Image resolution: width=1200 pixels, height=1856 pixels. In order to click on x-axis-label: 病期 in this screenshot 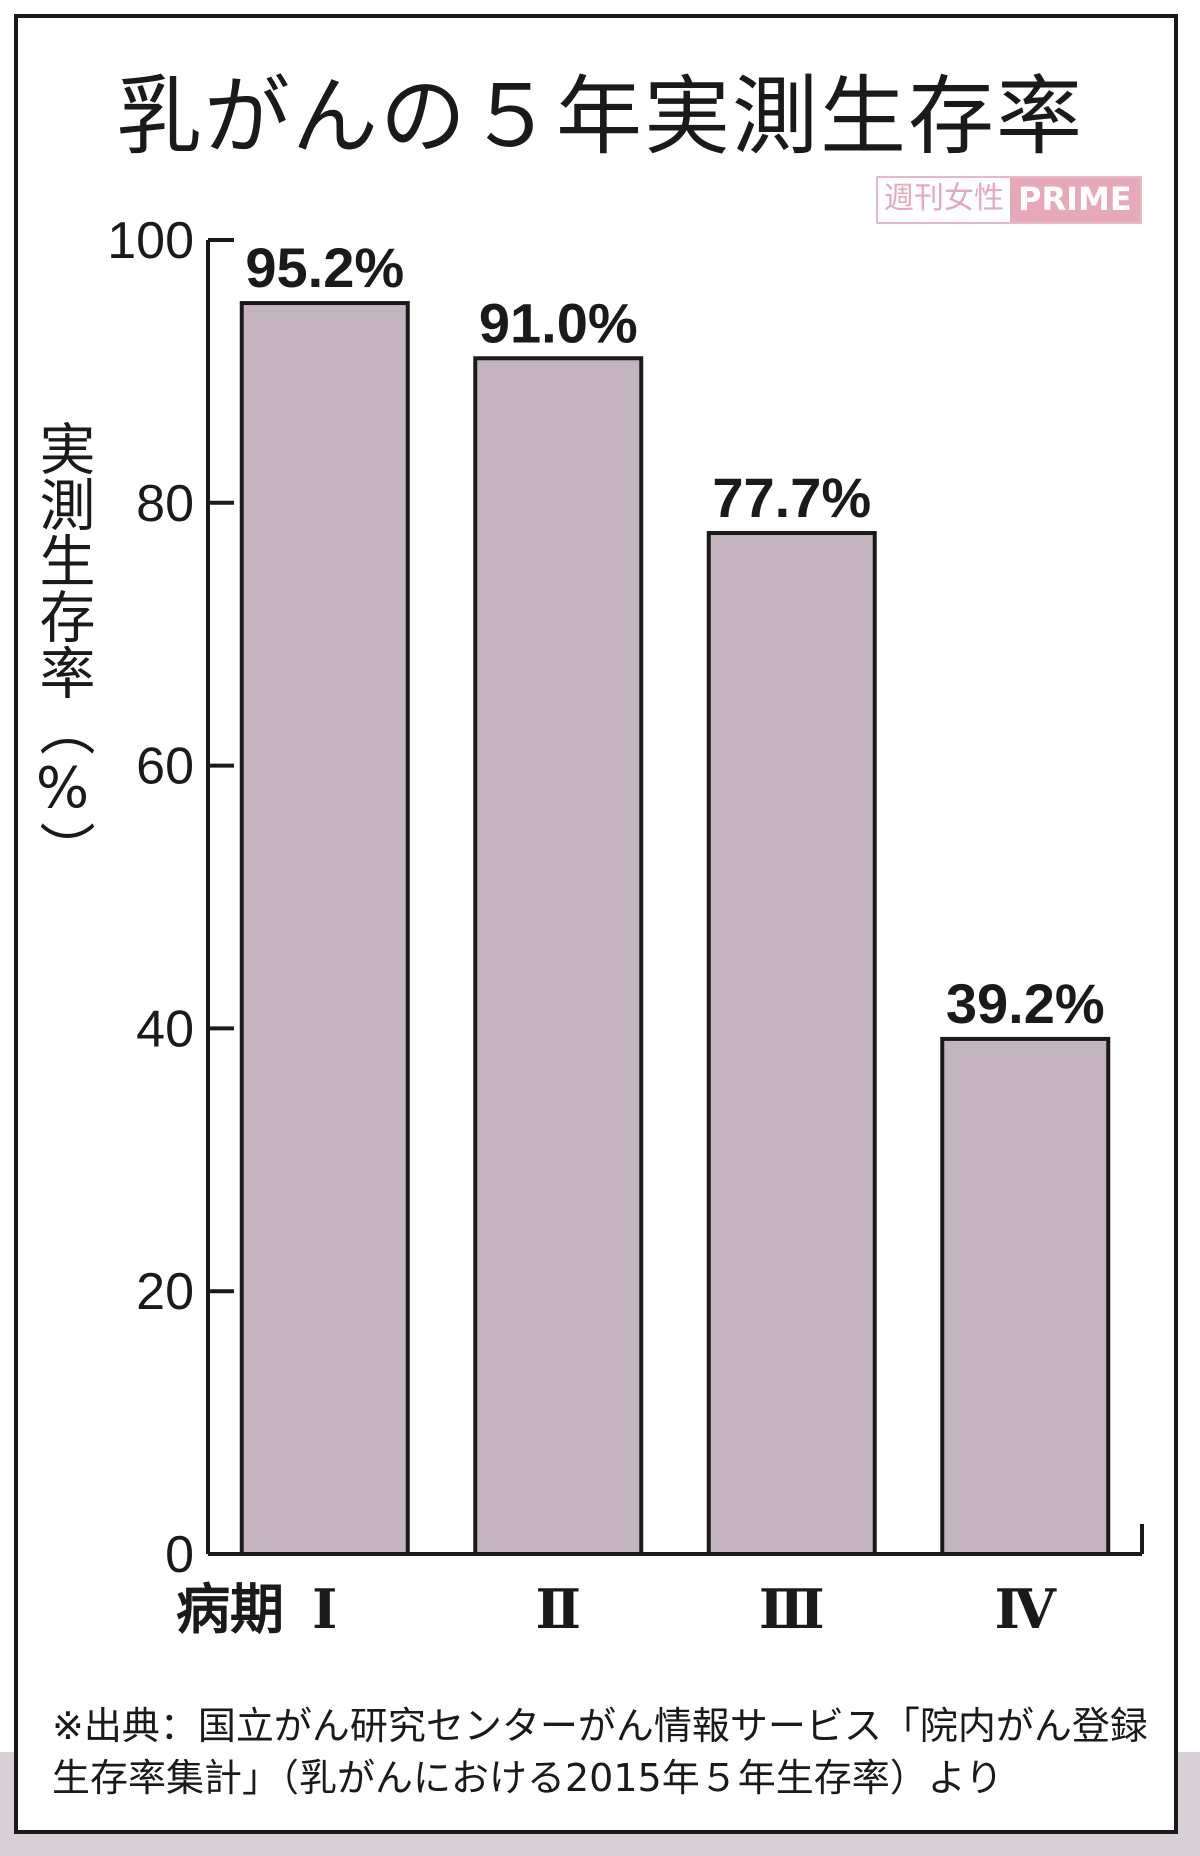, I will do `click(230, 1609)`.